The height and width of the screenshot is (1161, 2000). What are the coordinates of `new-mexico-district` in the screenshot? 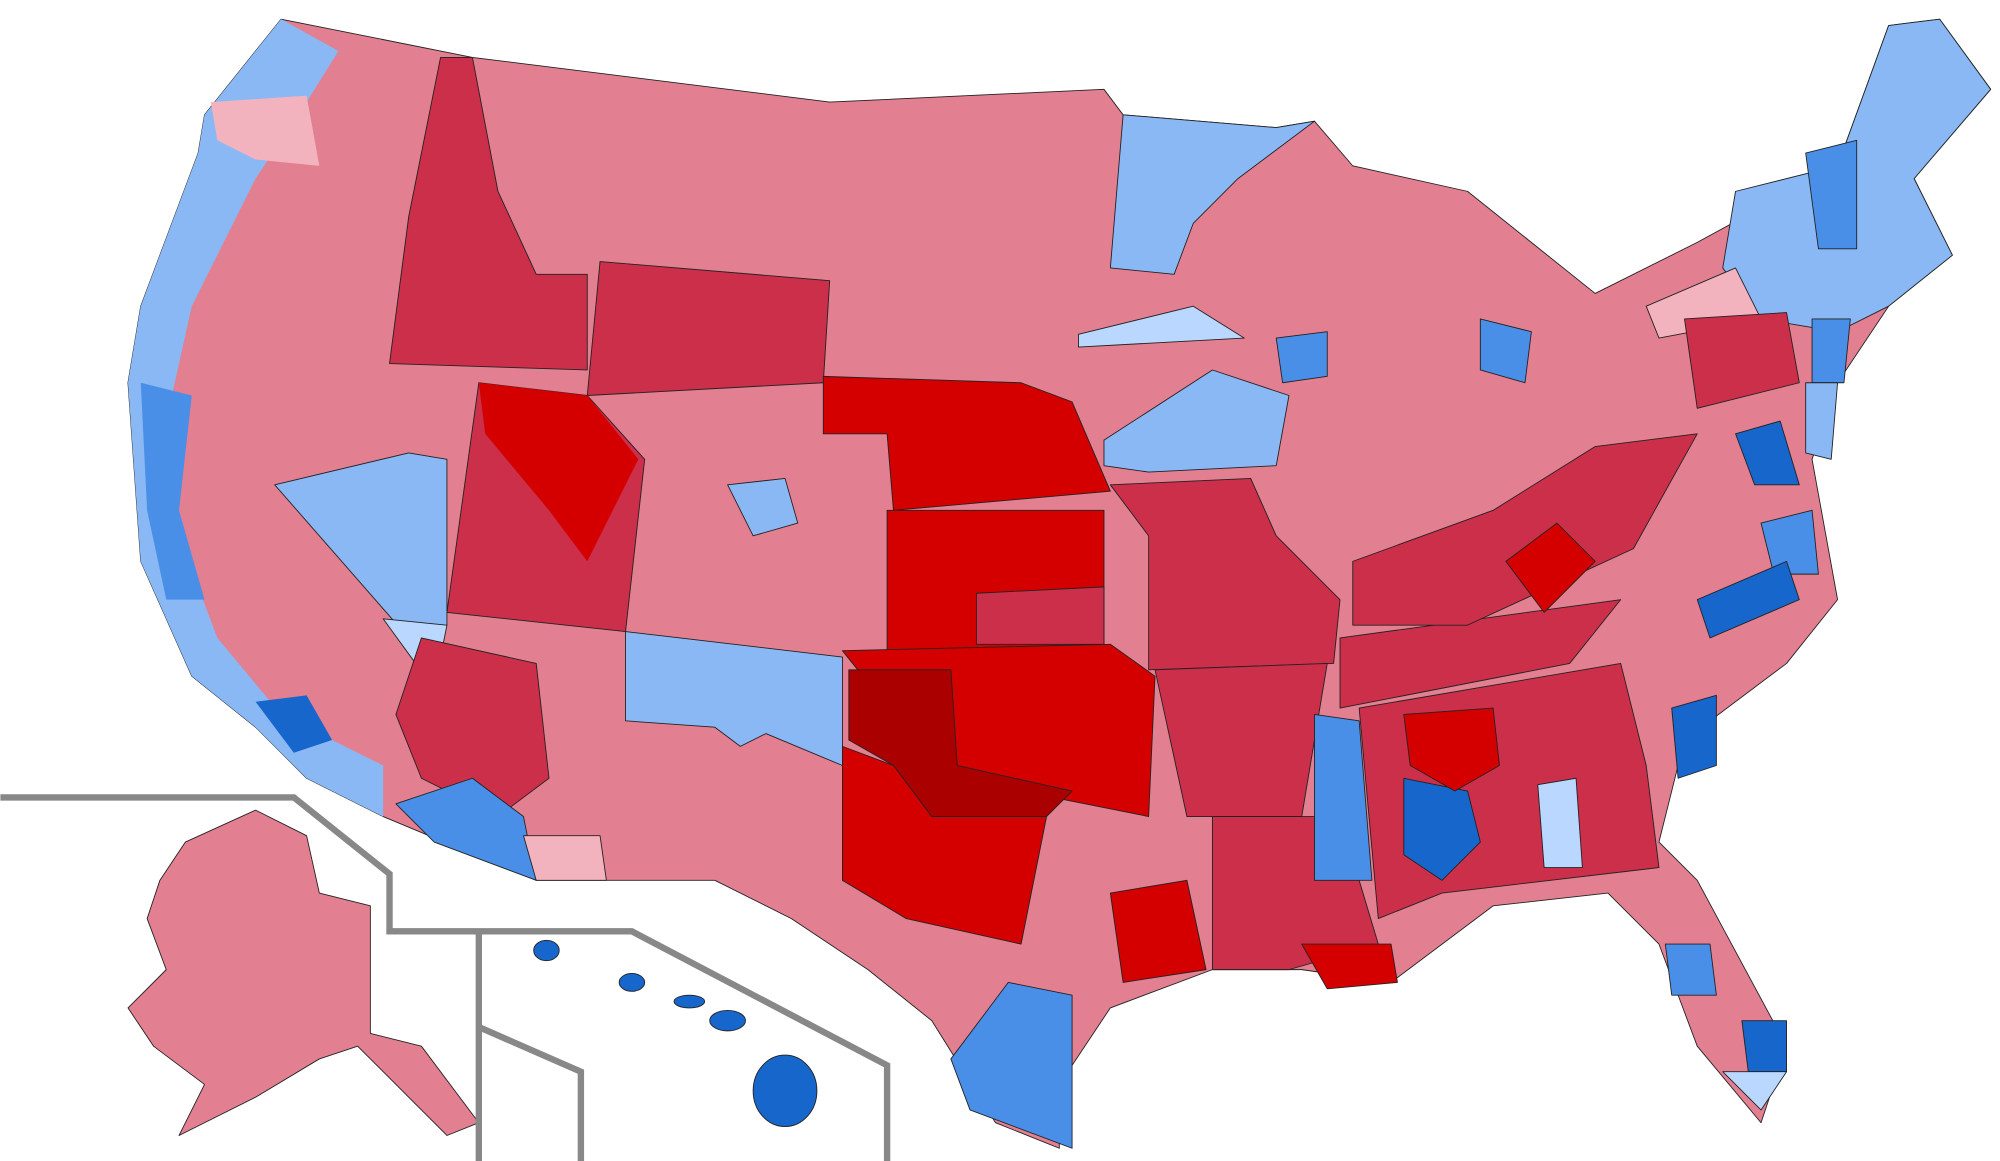 It's located at (734, 698).